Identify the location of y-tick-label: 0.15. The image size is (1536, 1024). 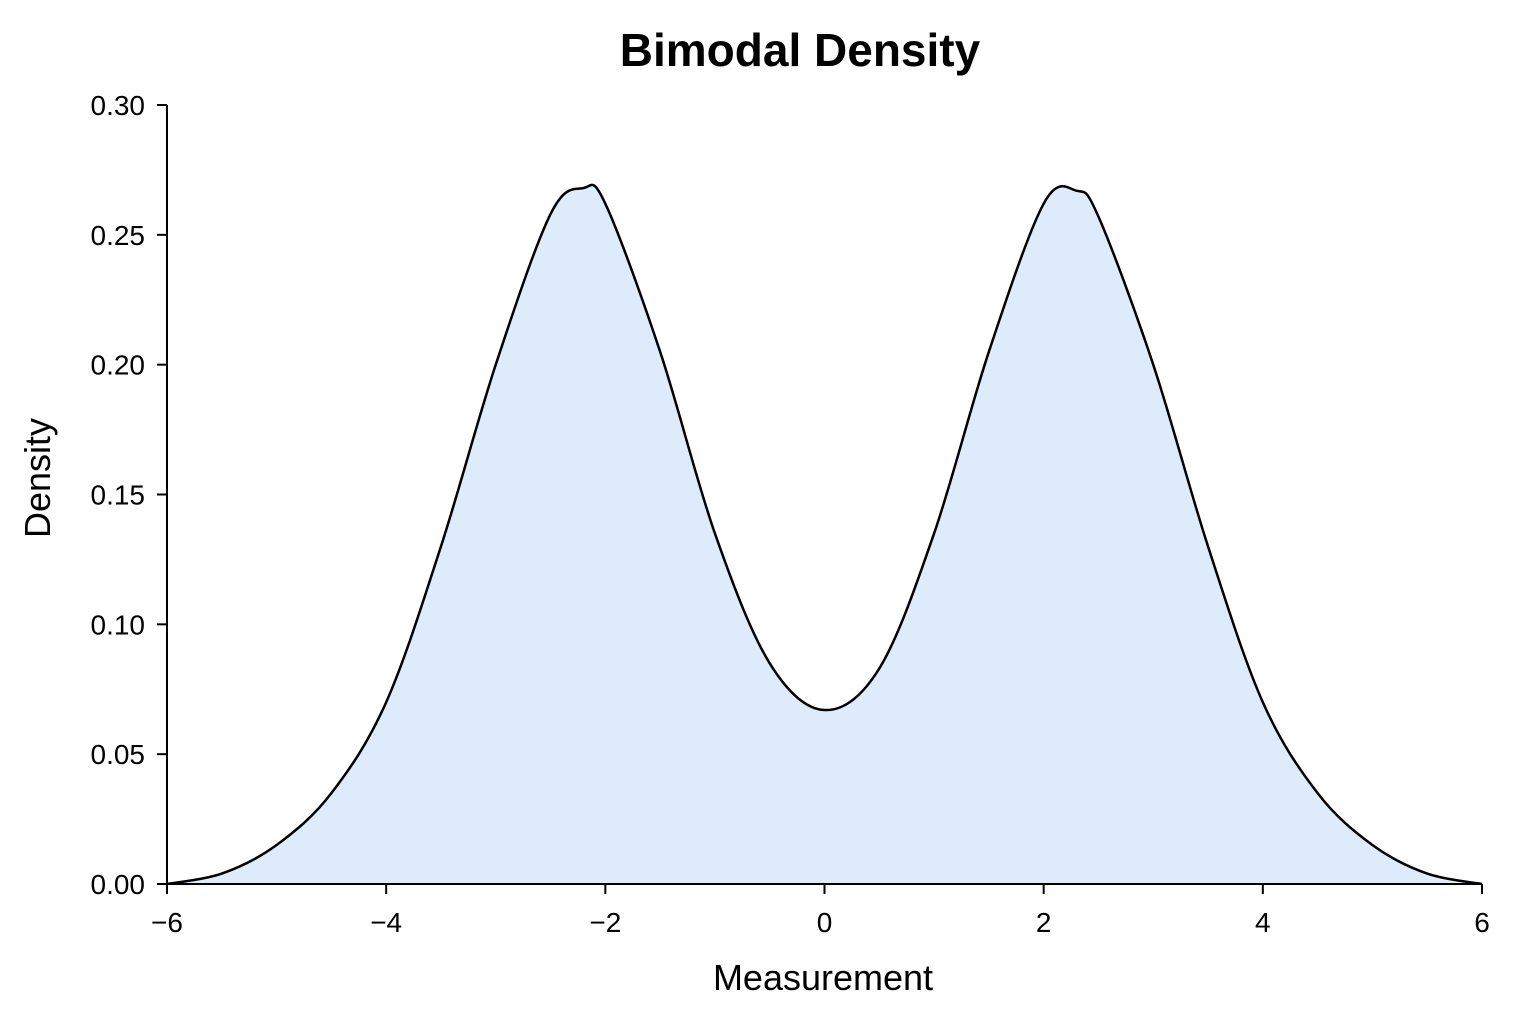
(118, 495).